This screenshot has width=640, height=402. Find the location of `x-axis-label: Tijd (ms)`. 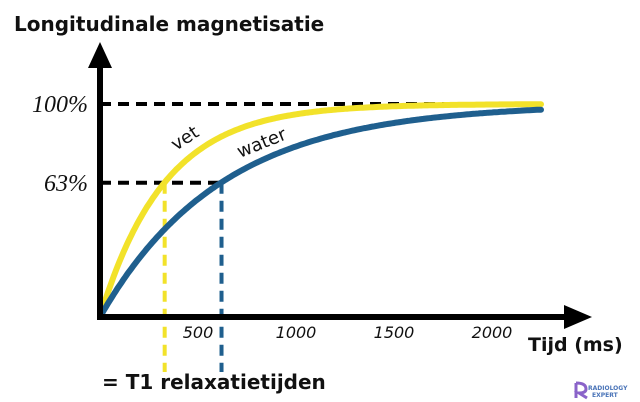

x-axis-label: Tijd (ms) is located at coordinates (575, 345).